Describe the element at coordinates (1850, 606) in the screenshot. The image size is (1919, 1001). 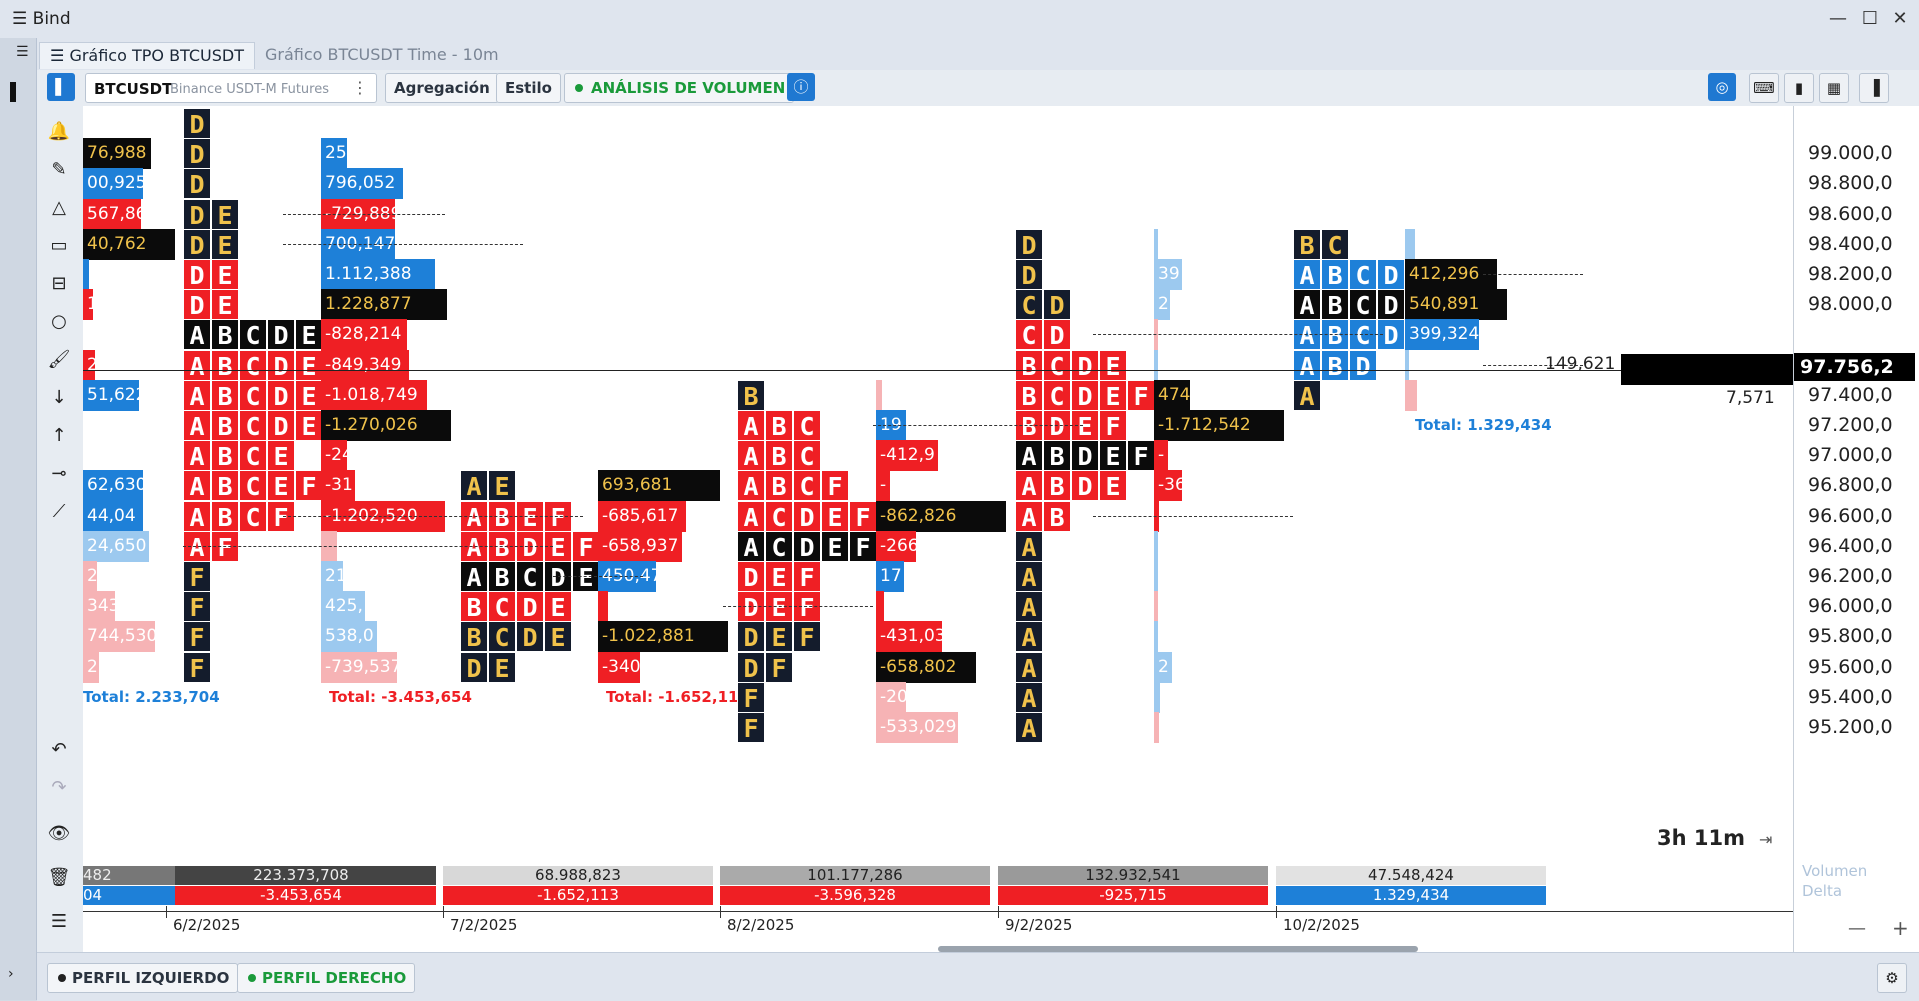
I see `price-tick-label: 96.000,0` at that location.